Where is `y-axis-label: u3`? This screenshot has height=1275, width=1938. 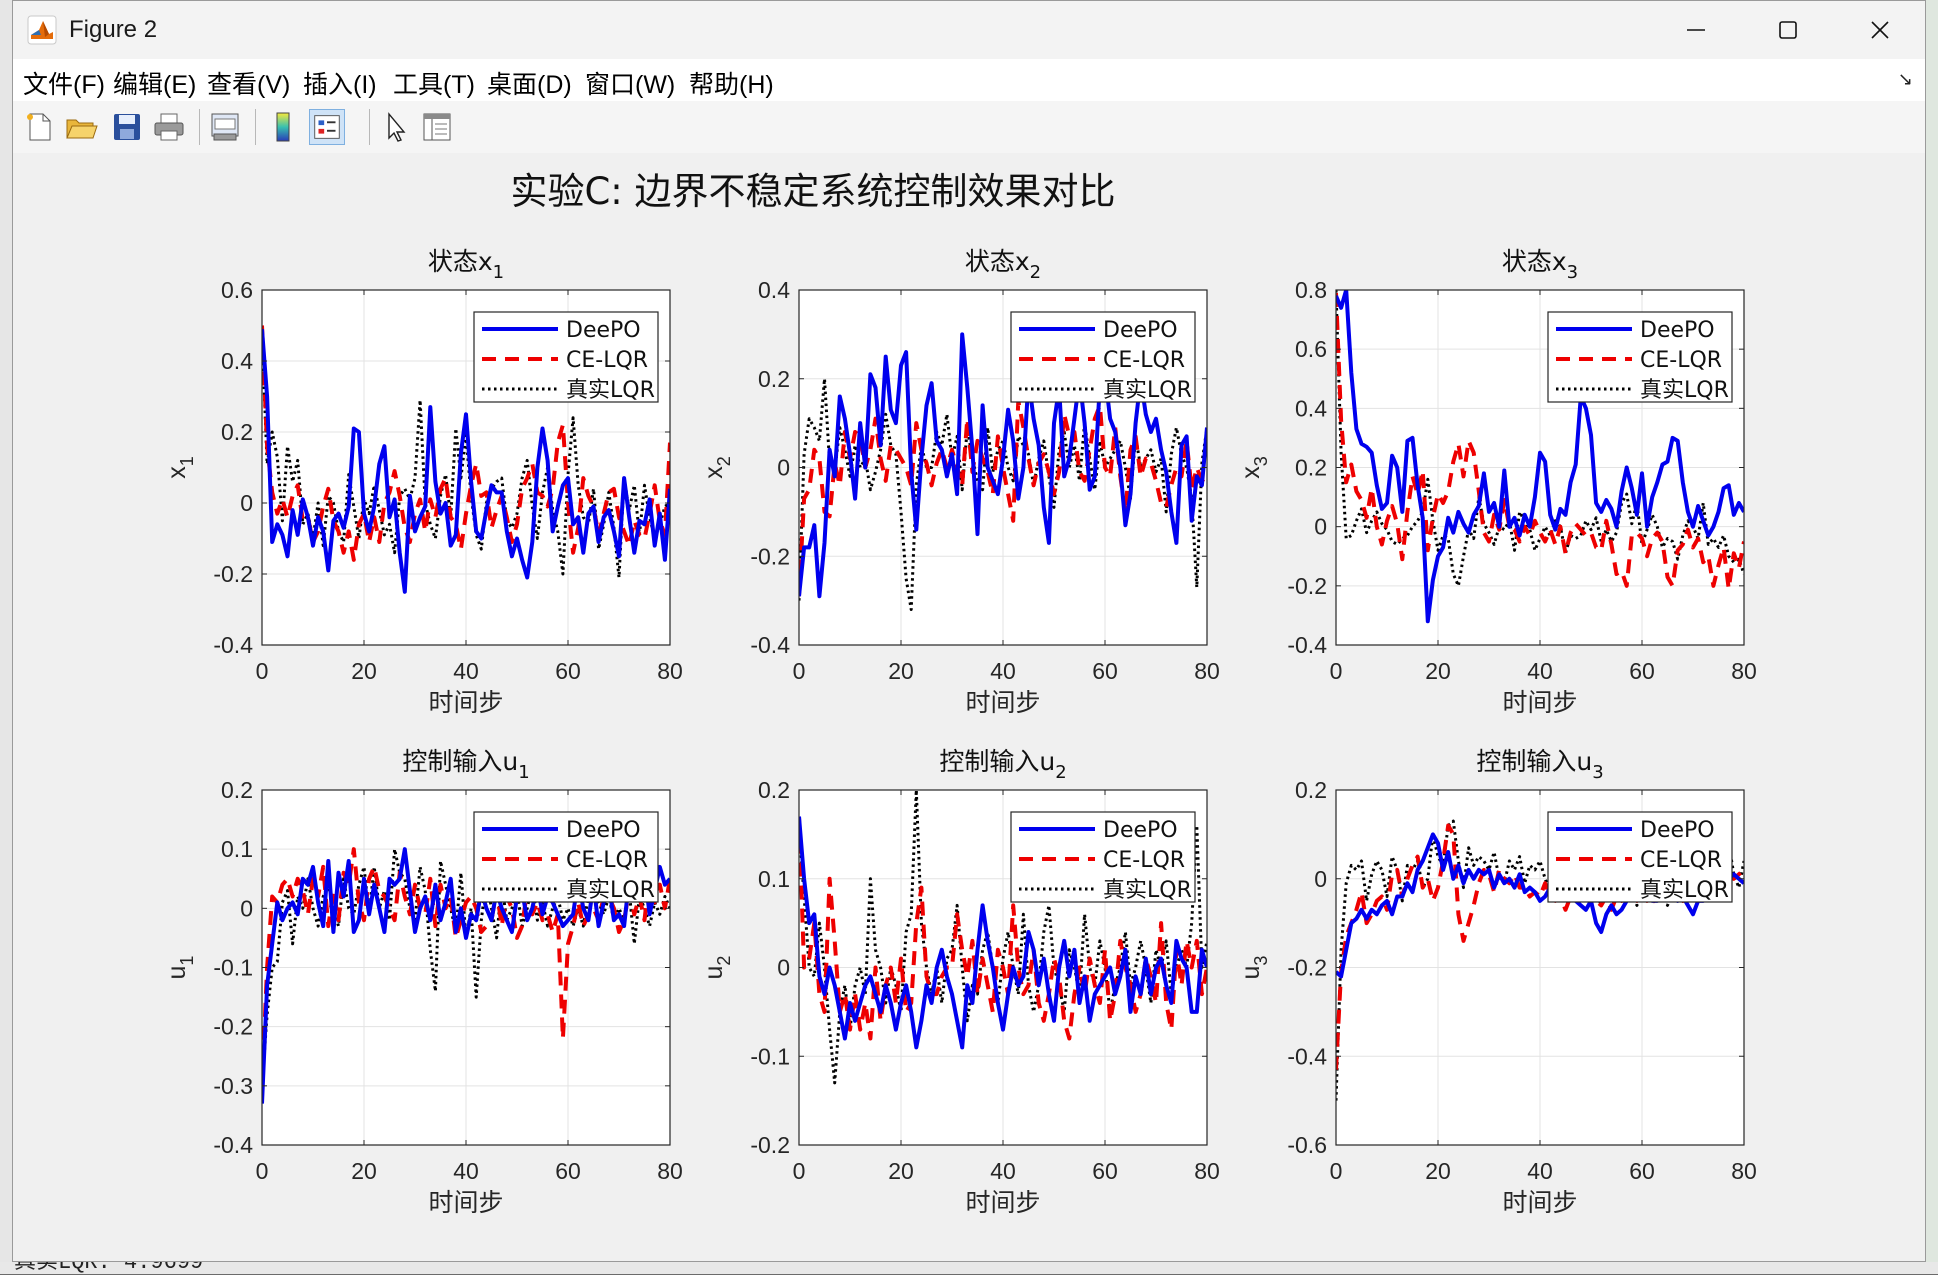
y-axis-label: u3 is located at coordinates (1254, 968).